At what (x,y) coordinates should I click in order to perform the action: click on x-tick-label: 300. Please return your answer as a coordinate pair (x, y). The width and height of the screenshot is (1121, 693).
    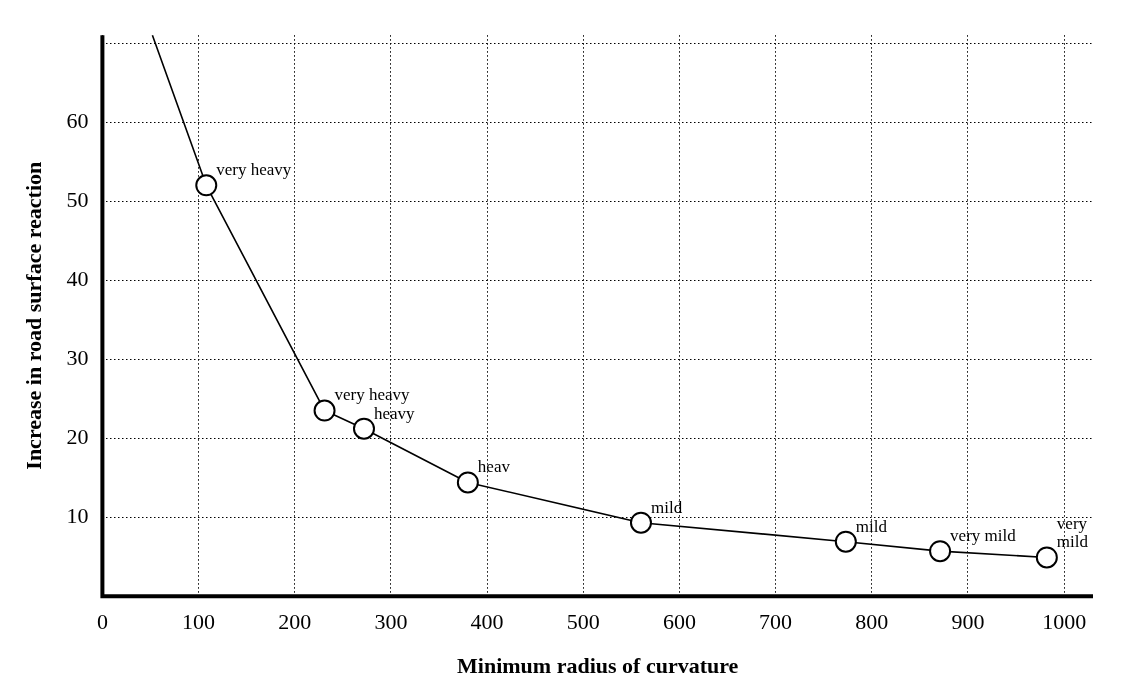
    Looking at the image, I should click on (391, 622).